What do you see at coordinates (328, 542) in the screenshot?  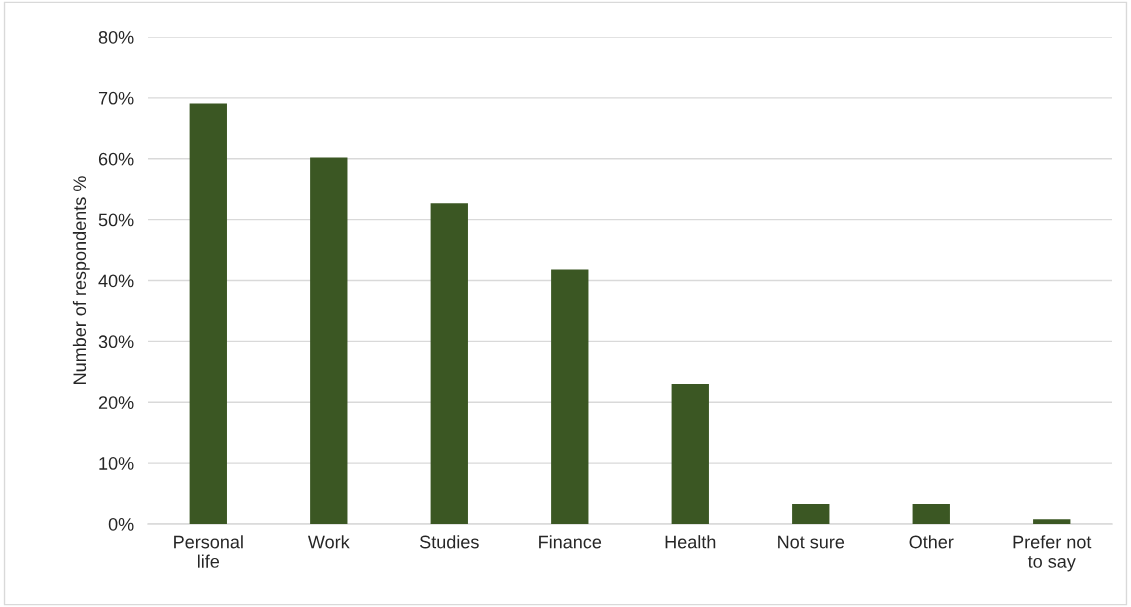 I see `x-tick-label: Work` at bounding box center [328, 542].